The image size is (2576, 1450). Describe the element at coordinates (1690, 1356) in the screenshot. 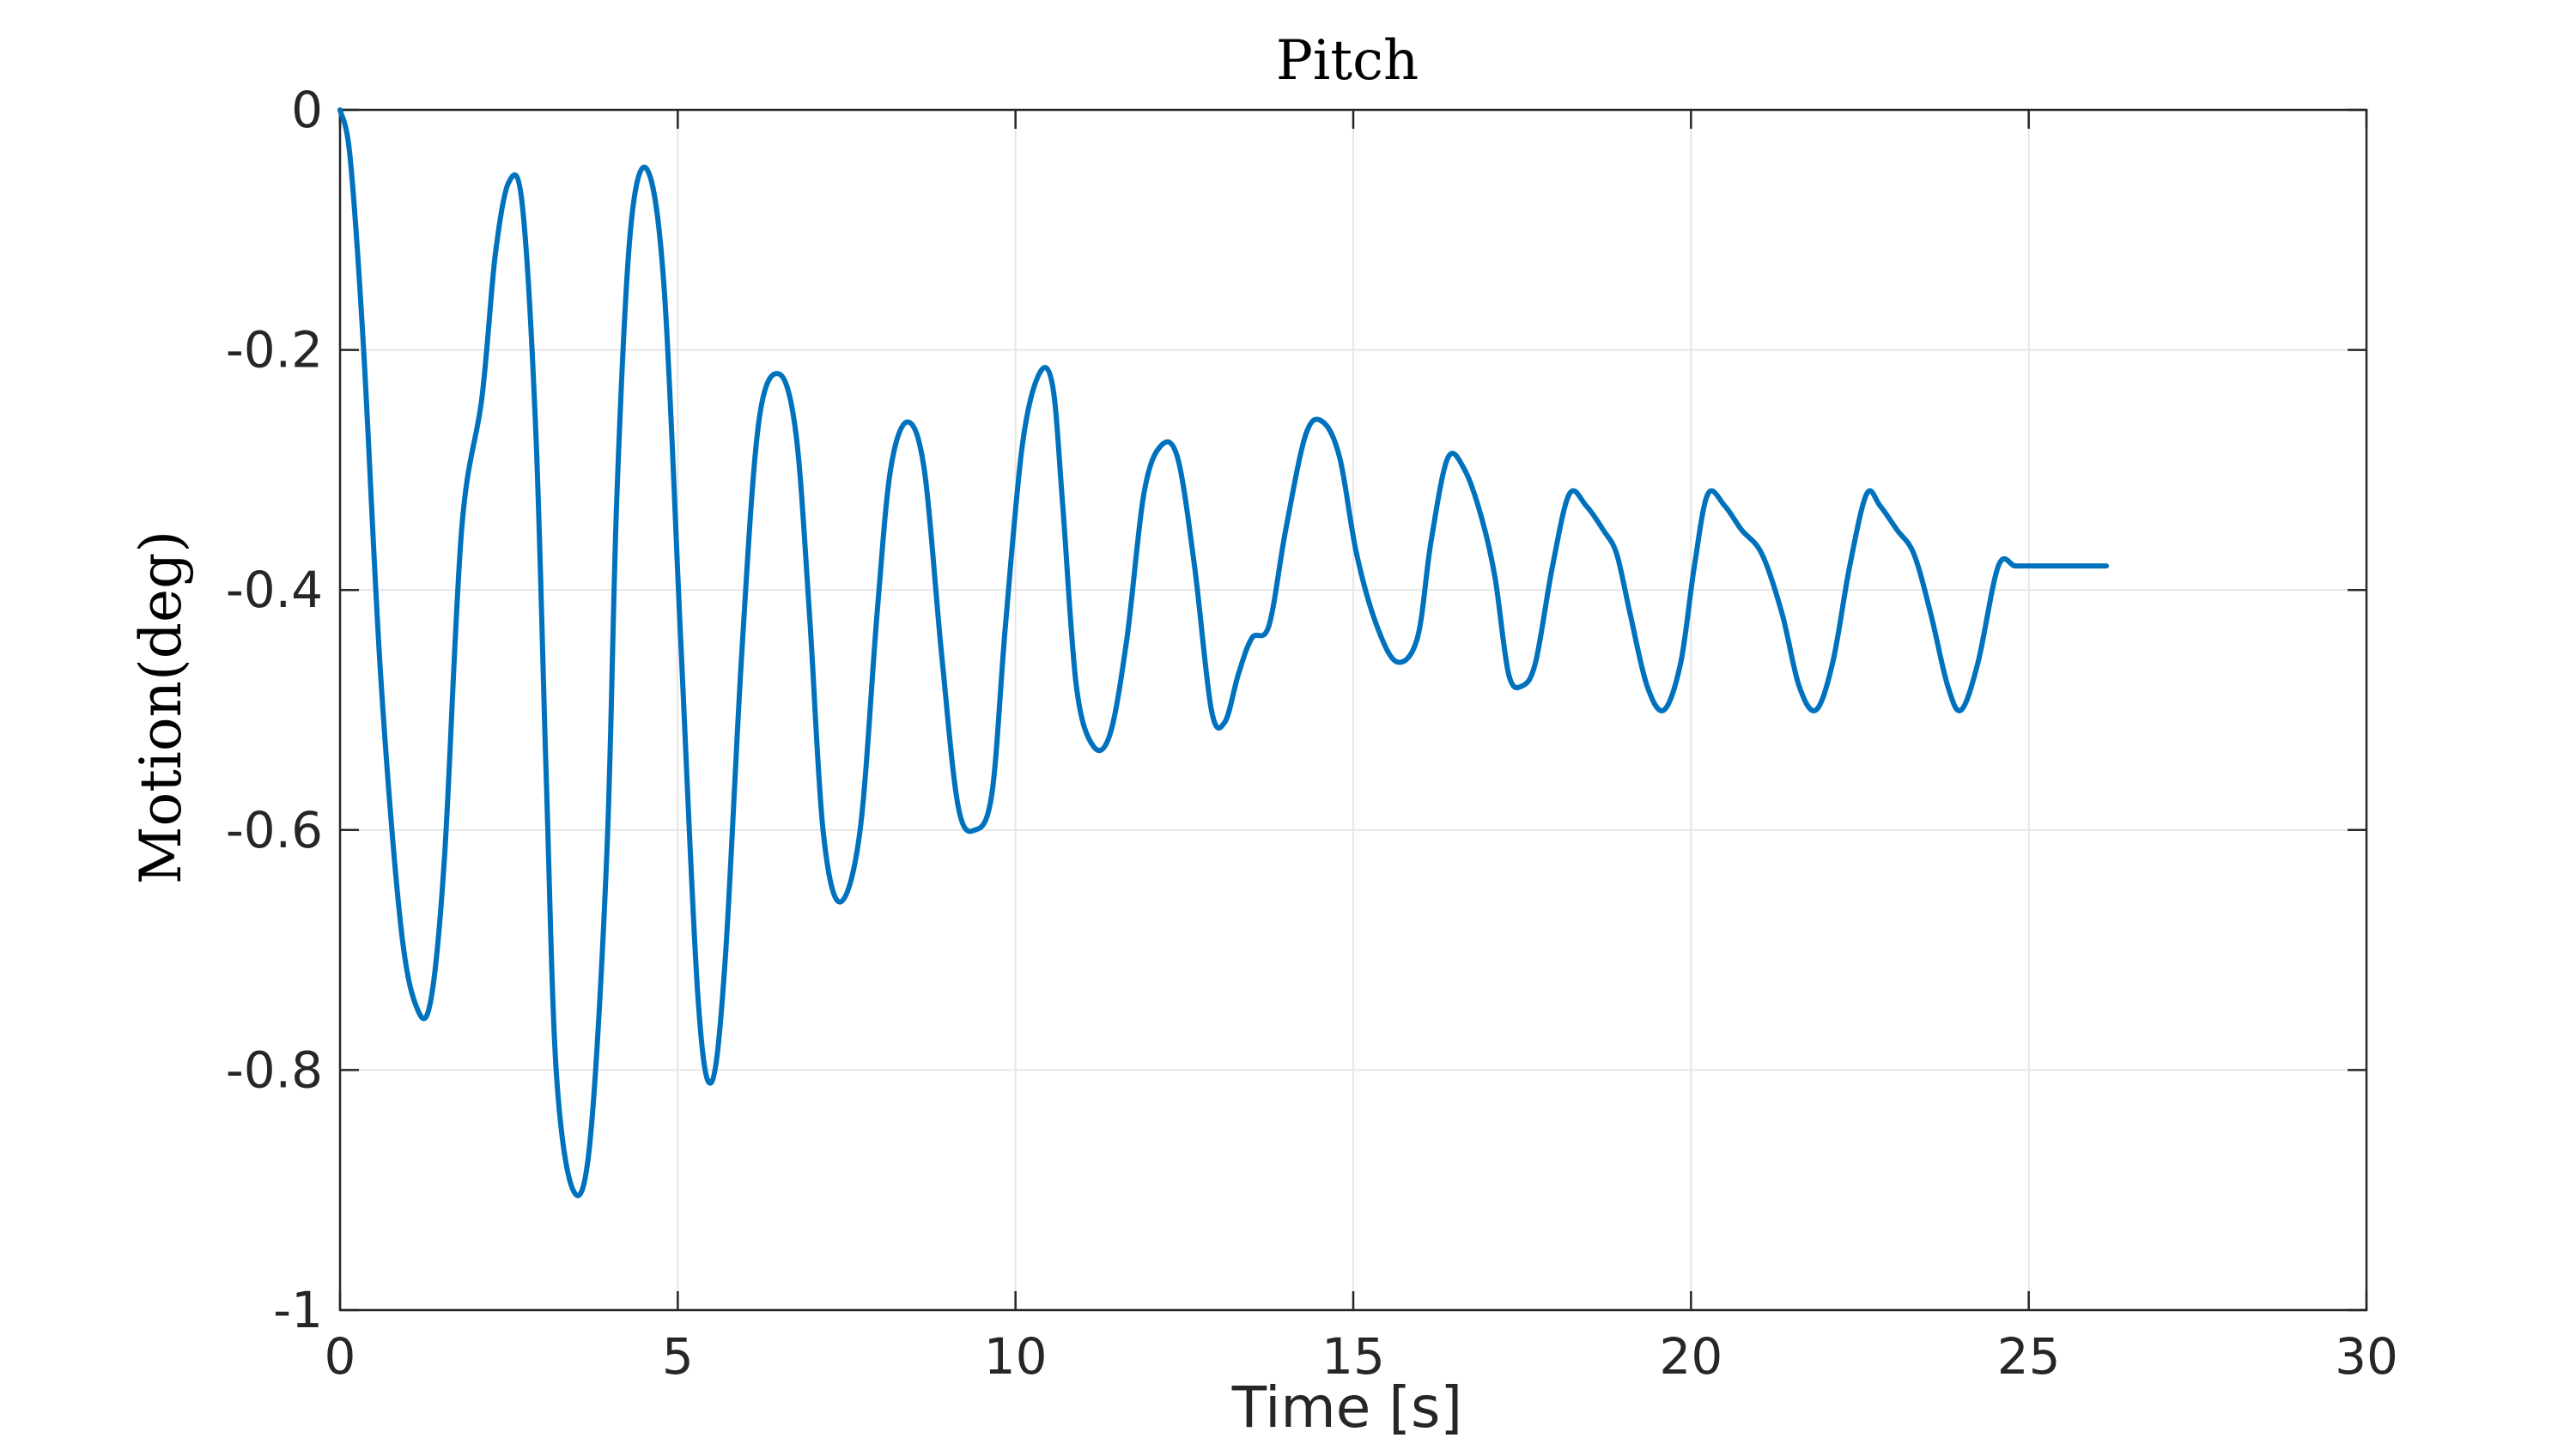

I see `x-tick-label: 20` at that location.